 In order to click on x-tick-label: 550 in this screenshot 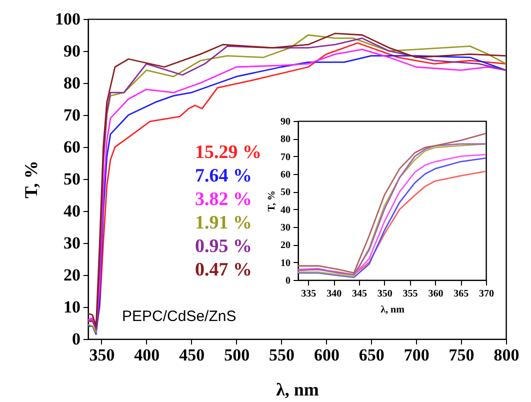, I will do `click(282, 355)`.